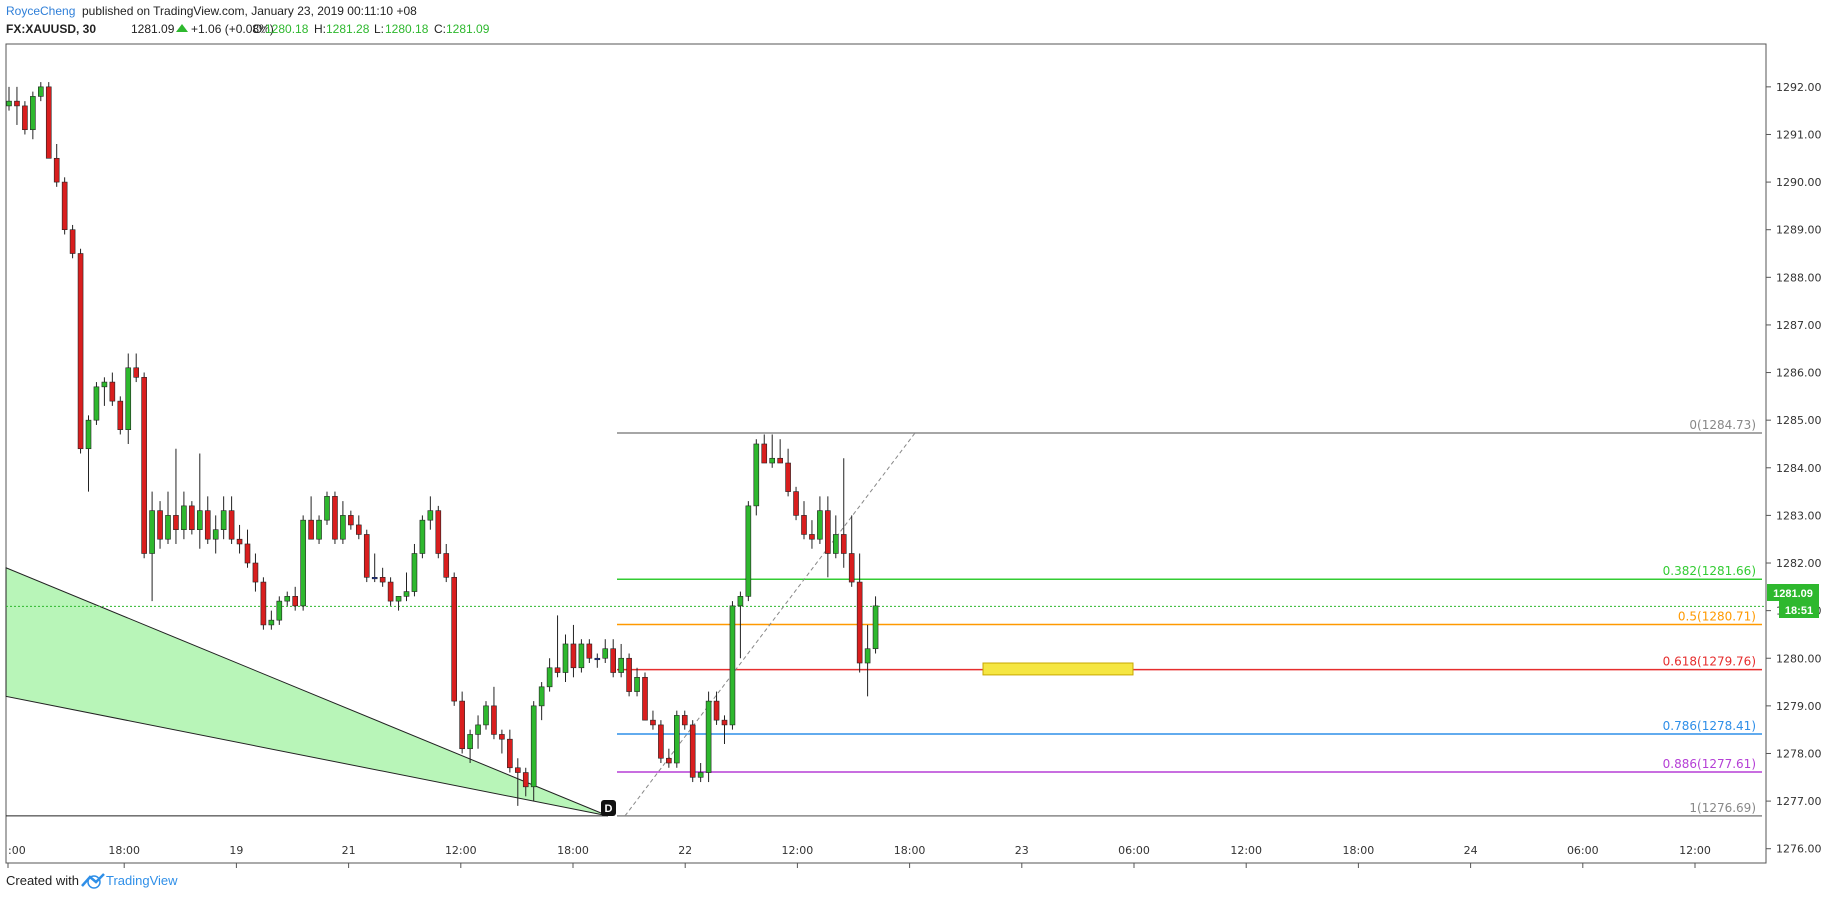 The image size is (1828, 899). Describe the element at coordinates (320, 29) in the screenshot. I see `high-label: H:` at that location.